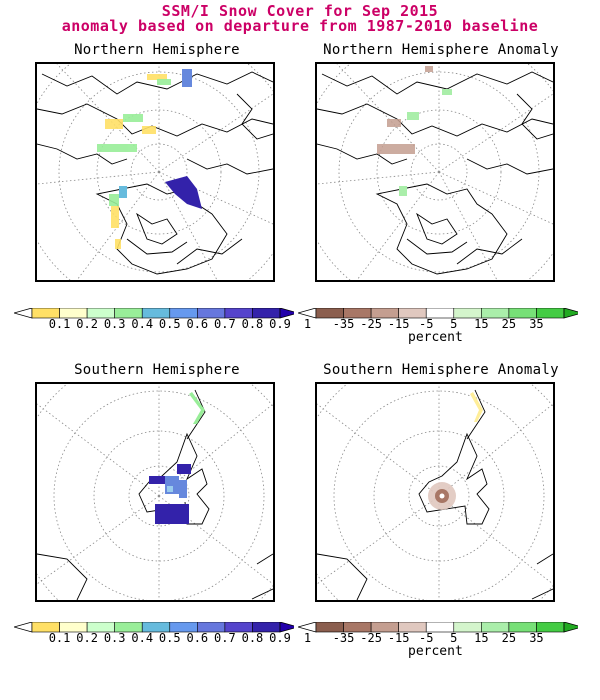  Describe the element at coordinates (454, 324) in the screenshot. I see `anomaly-colorbar-tick-label: 5` at that location.